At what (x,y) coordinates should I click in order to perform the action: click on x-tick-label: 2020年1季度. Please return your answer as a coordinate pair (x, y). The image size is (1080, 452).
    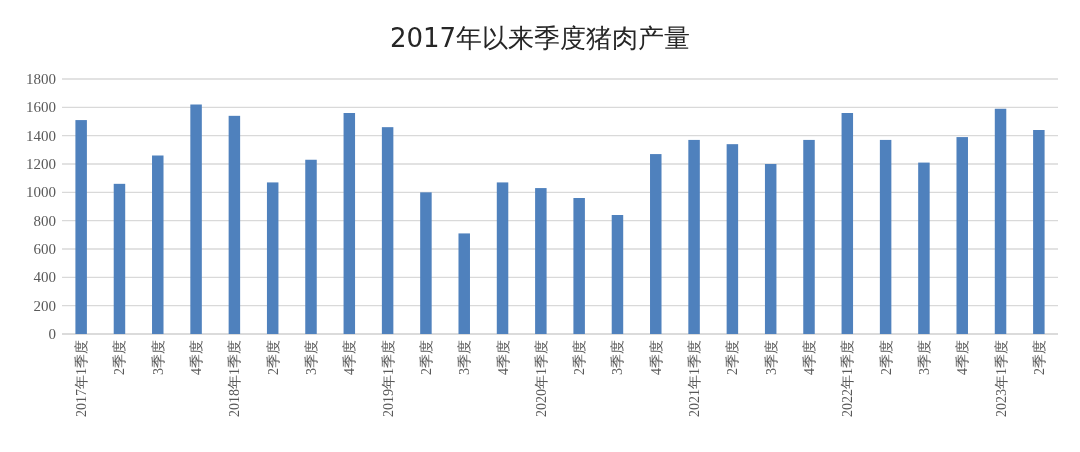
    Looking at the image, I should click on (541, 378).